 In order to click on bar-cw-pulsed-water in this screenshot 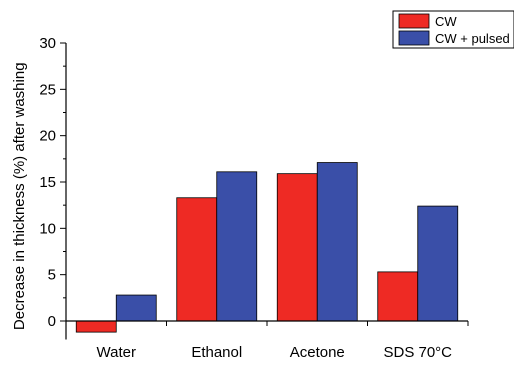, I will do `click(136, 308)`.